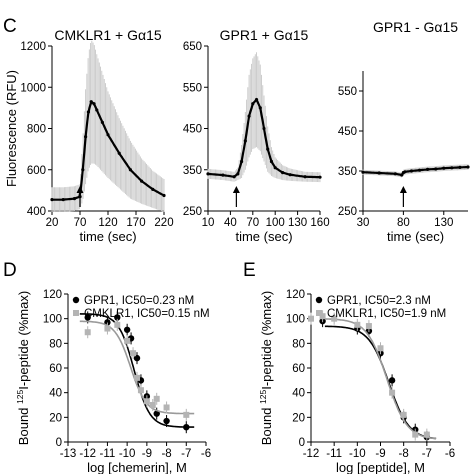 The width and height of the screenshot is (474, 474). I want to click on y-axis-label-superscript: 125, so click(20, 397).